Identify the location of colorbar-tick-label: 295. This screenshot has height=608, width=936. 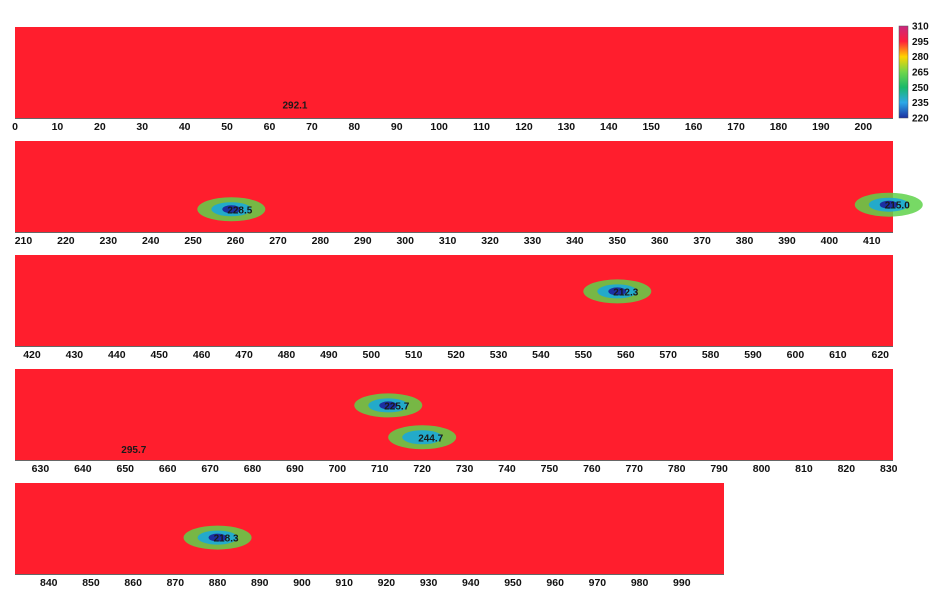
(920, 42).